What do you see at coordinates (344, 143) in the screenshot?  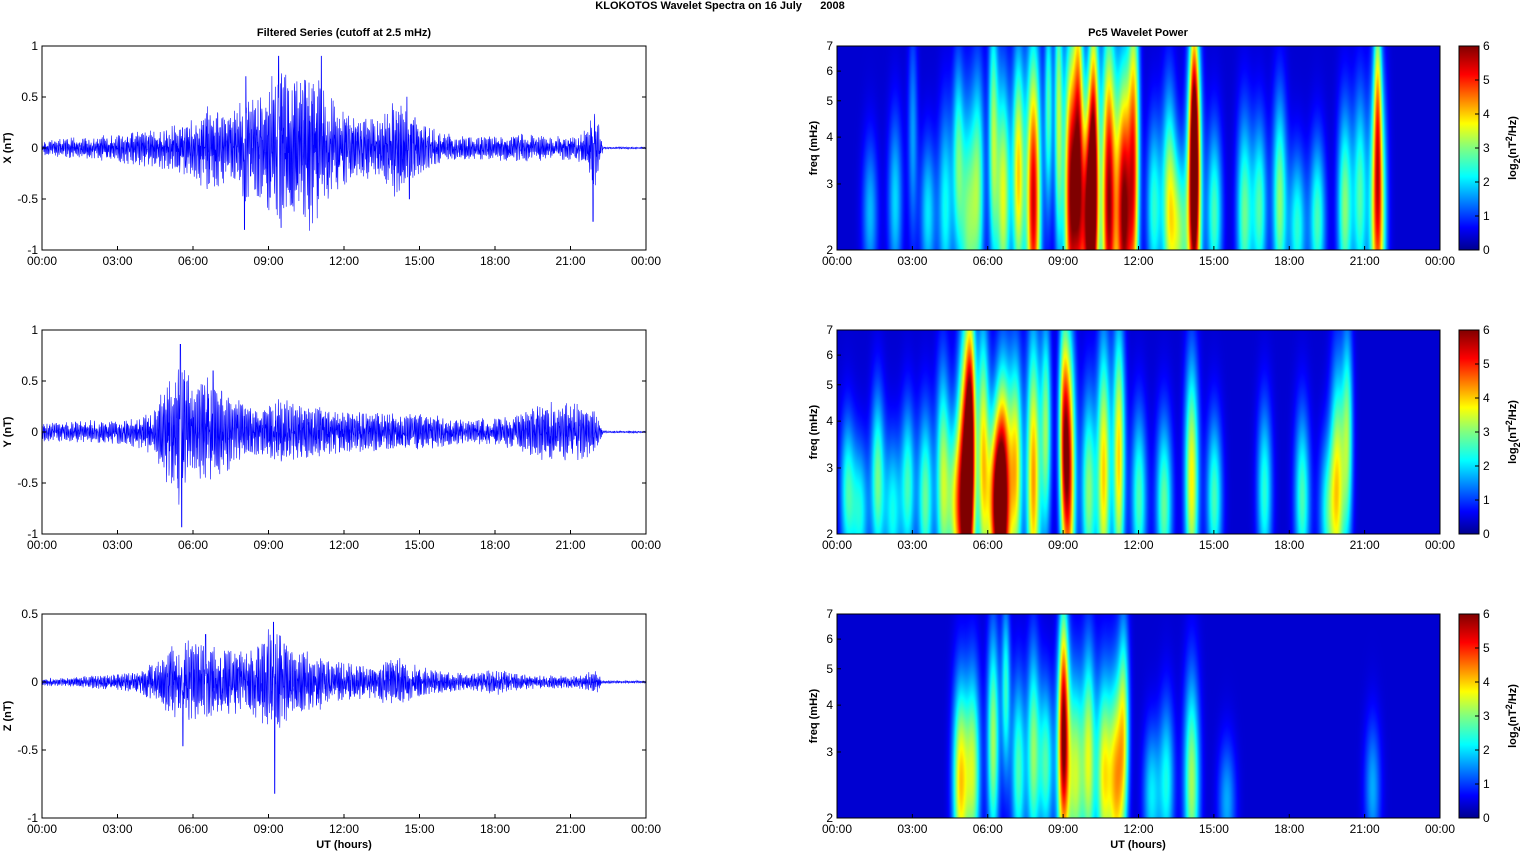 I see `series-line` at bounding box center [344, 143].